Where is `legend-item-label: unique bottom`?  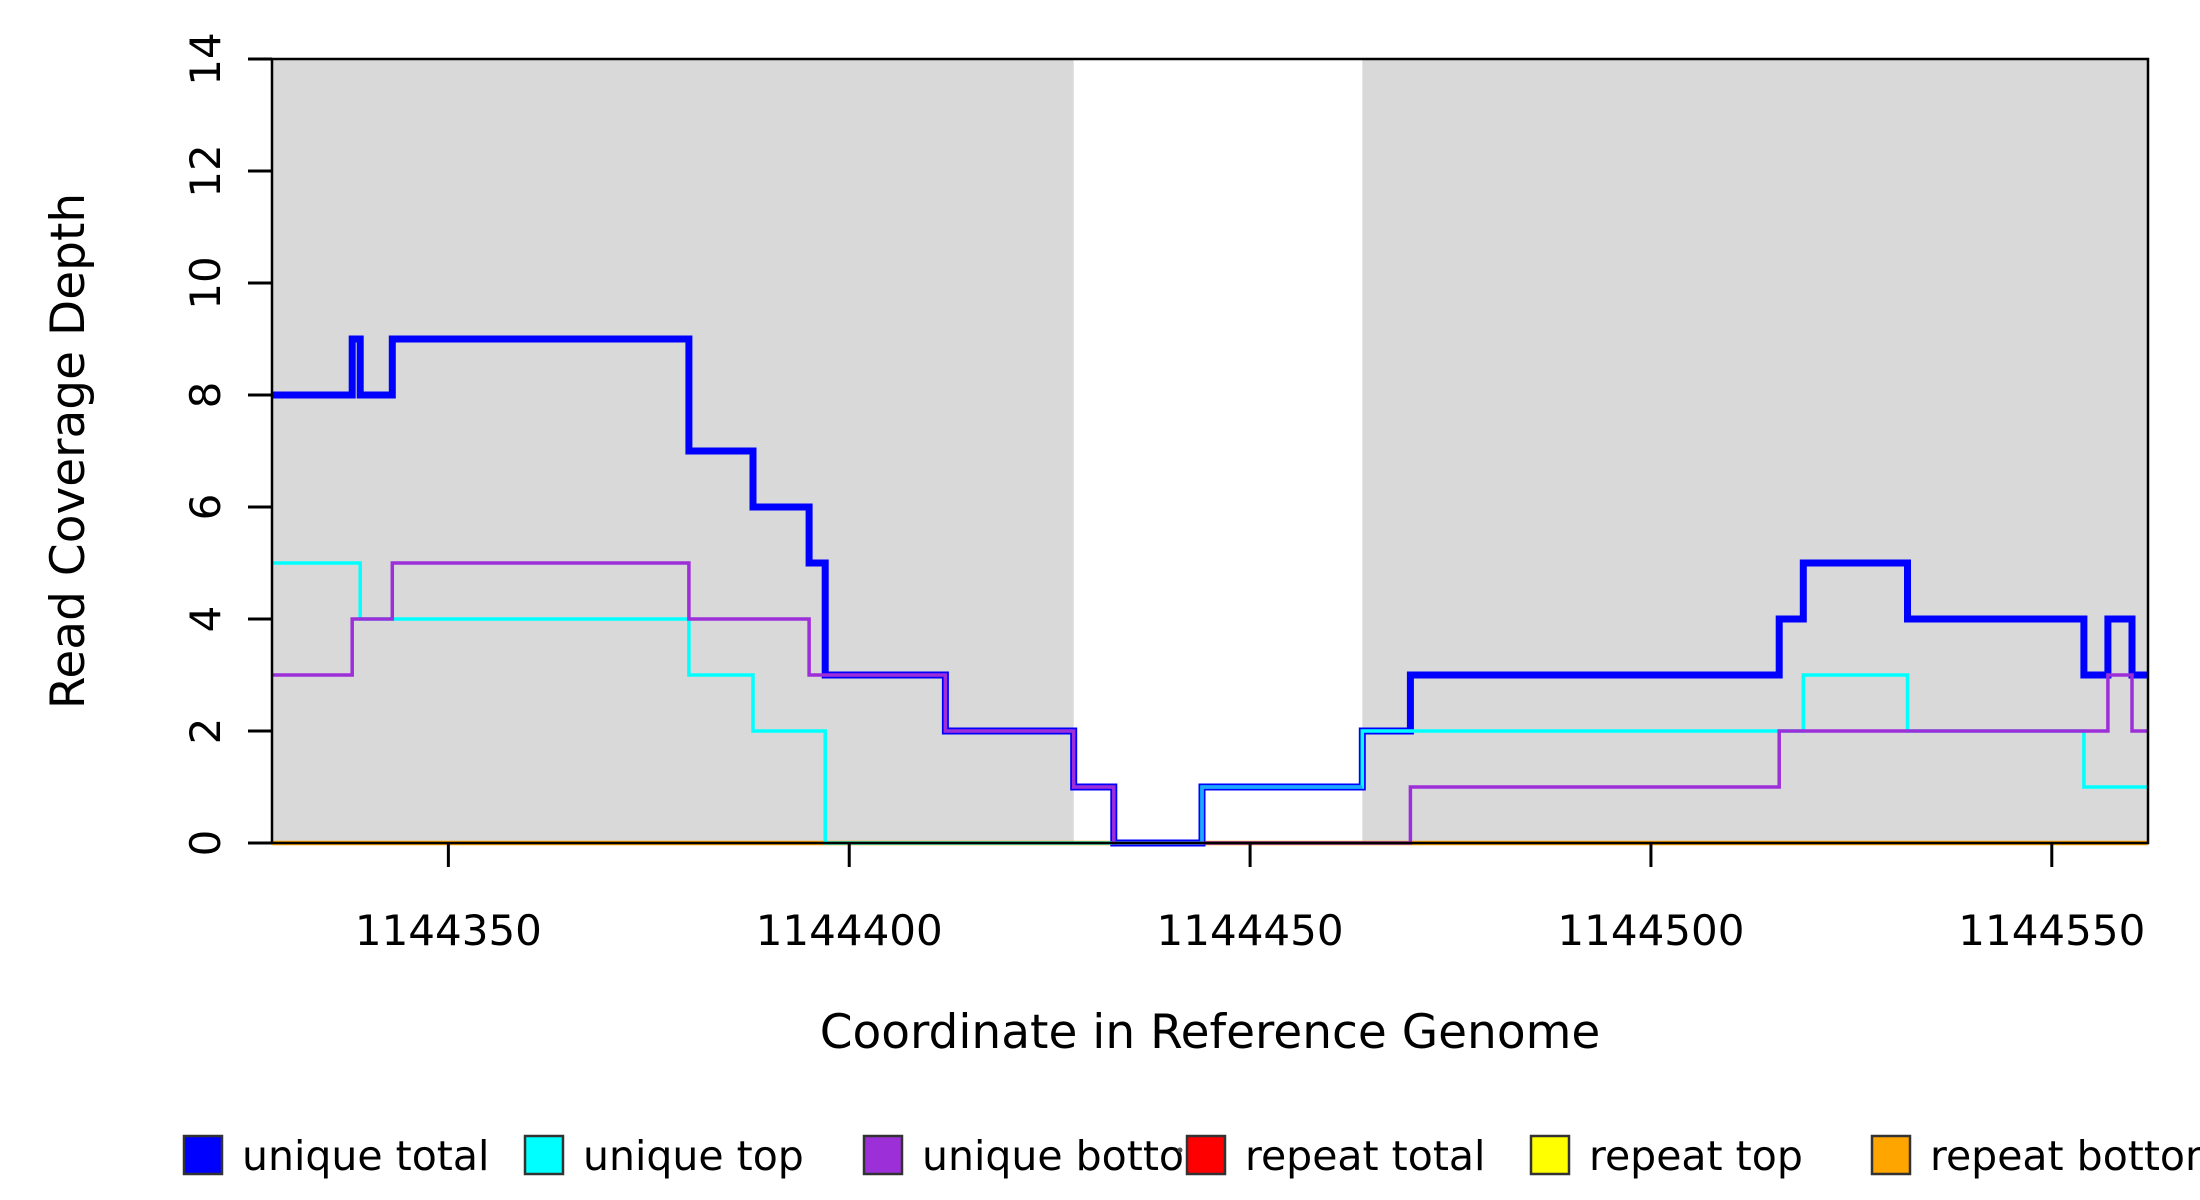 legend-item-label: unique bottom is located at coordinates (1073, 1156).